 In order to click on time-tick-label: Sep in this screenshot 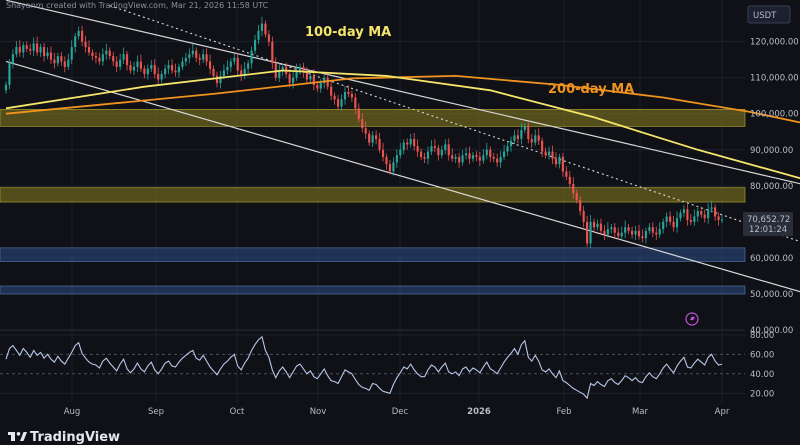, I will do `click(156, 412)`.